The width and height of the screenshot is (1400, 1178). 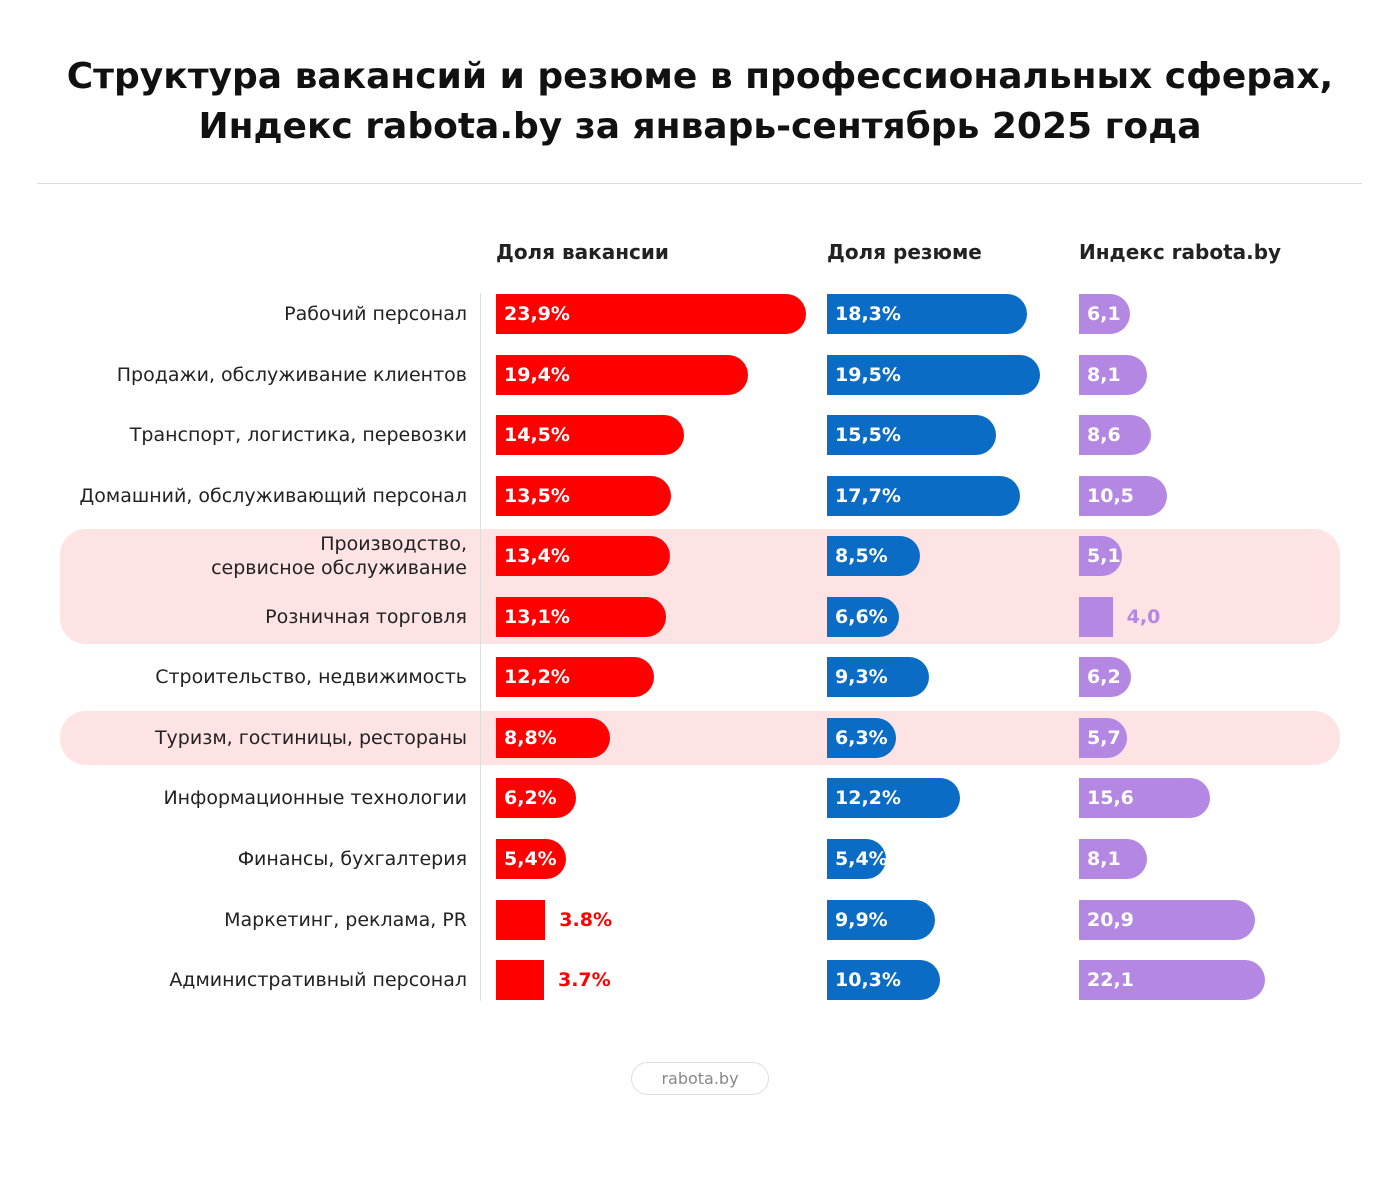 I want to click on value-label: 6,6%, so click(x=861, y=616).